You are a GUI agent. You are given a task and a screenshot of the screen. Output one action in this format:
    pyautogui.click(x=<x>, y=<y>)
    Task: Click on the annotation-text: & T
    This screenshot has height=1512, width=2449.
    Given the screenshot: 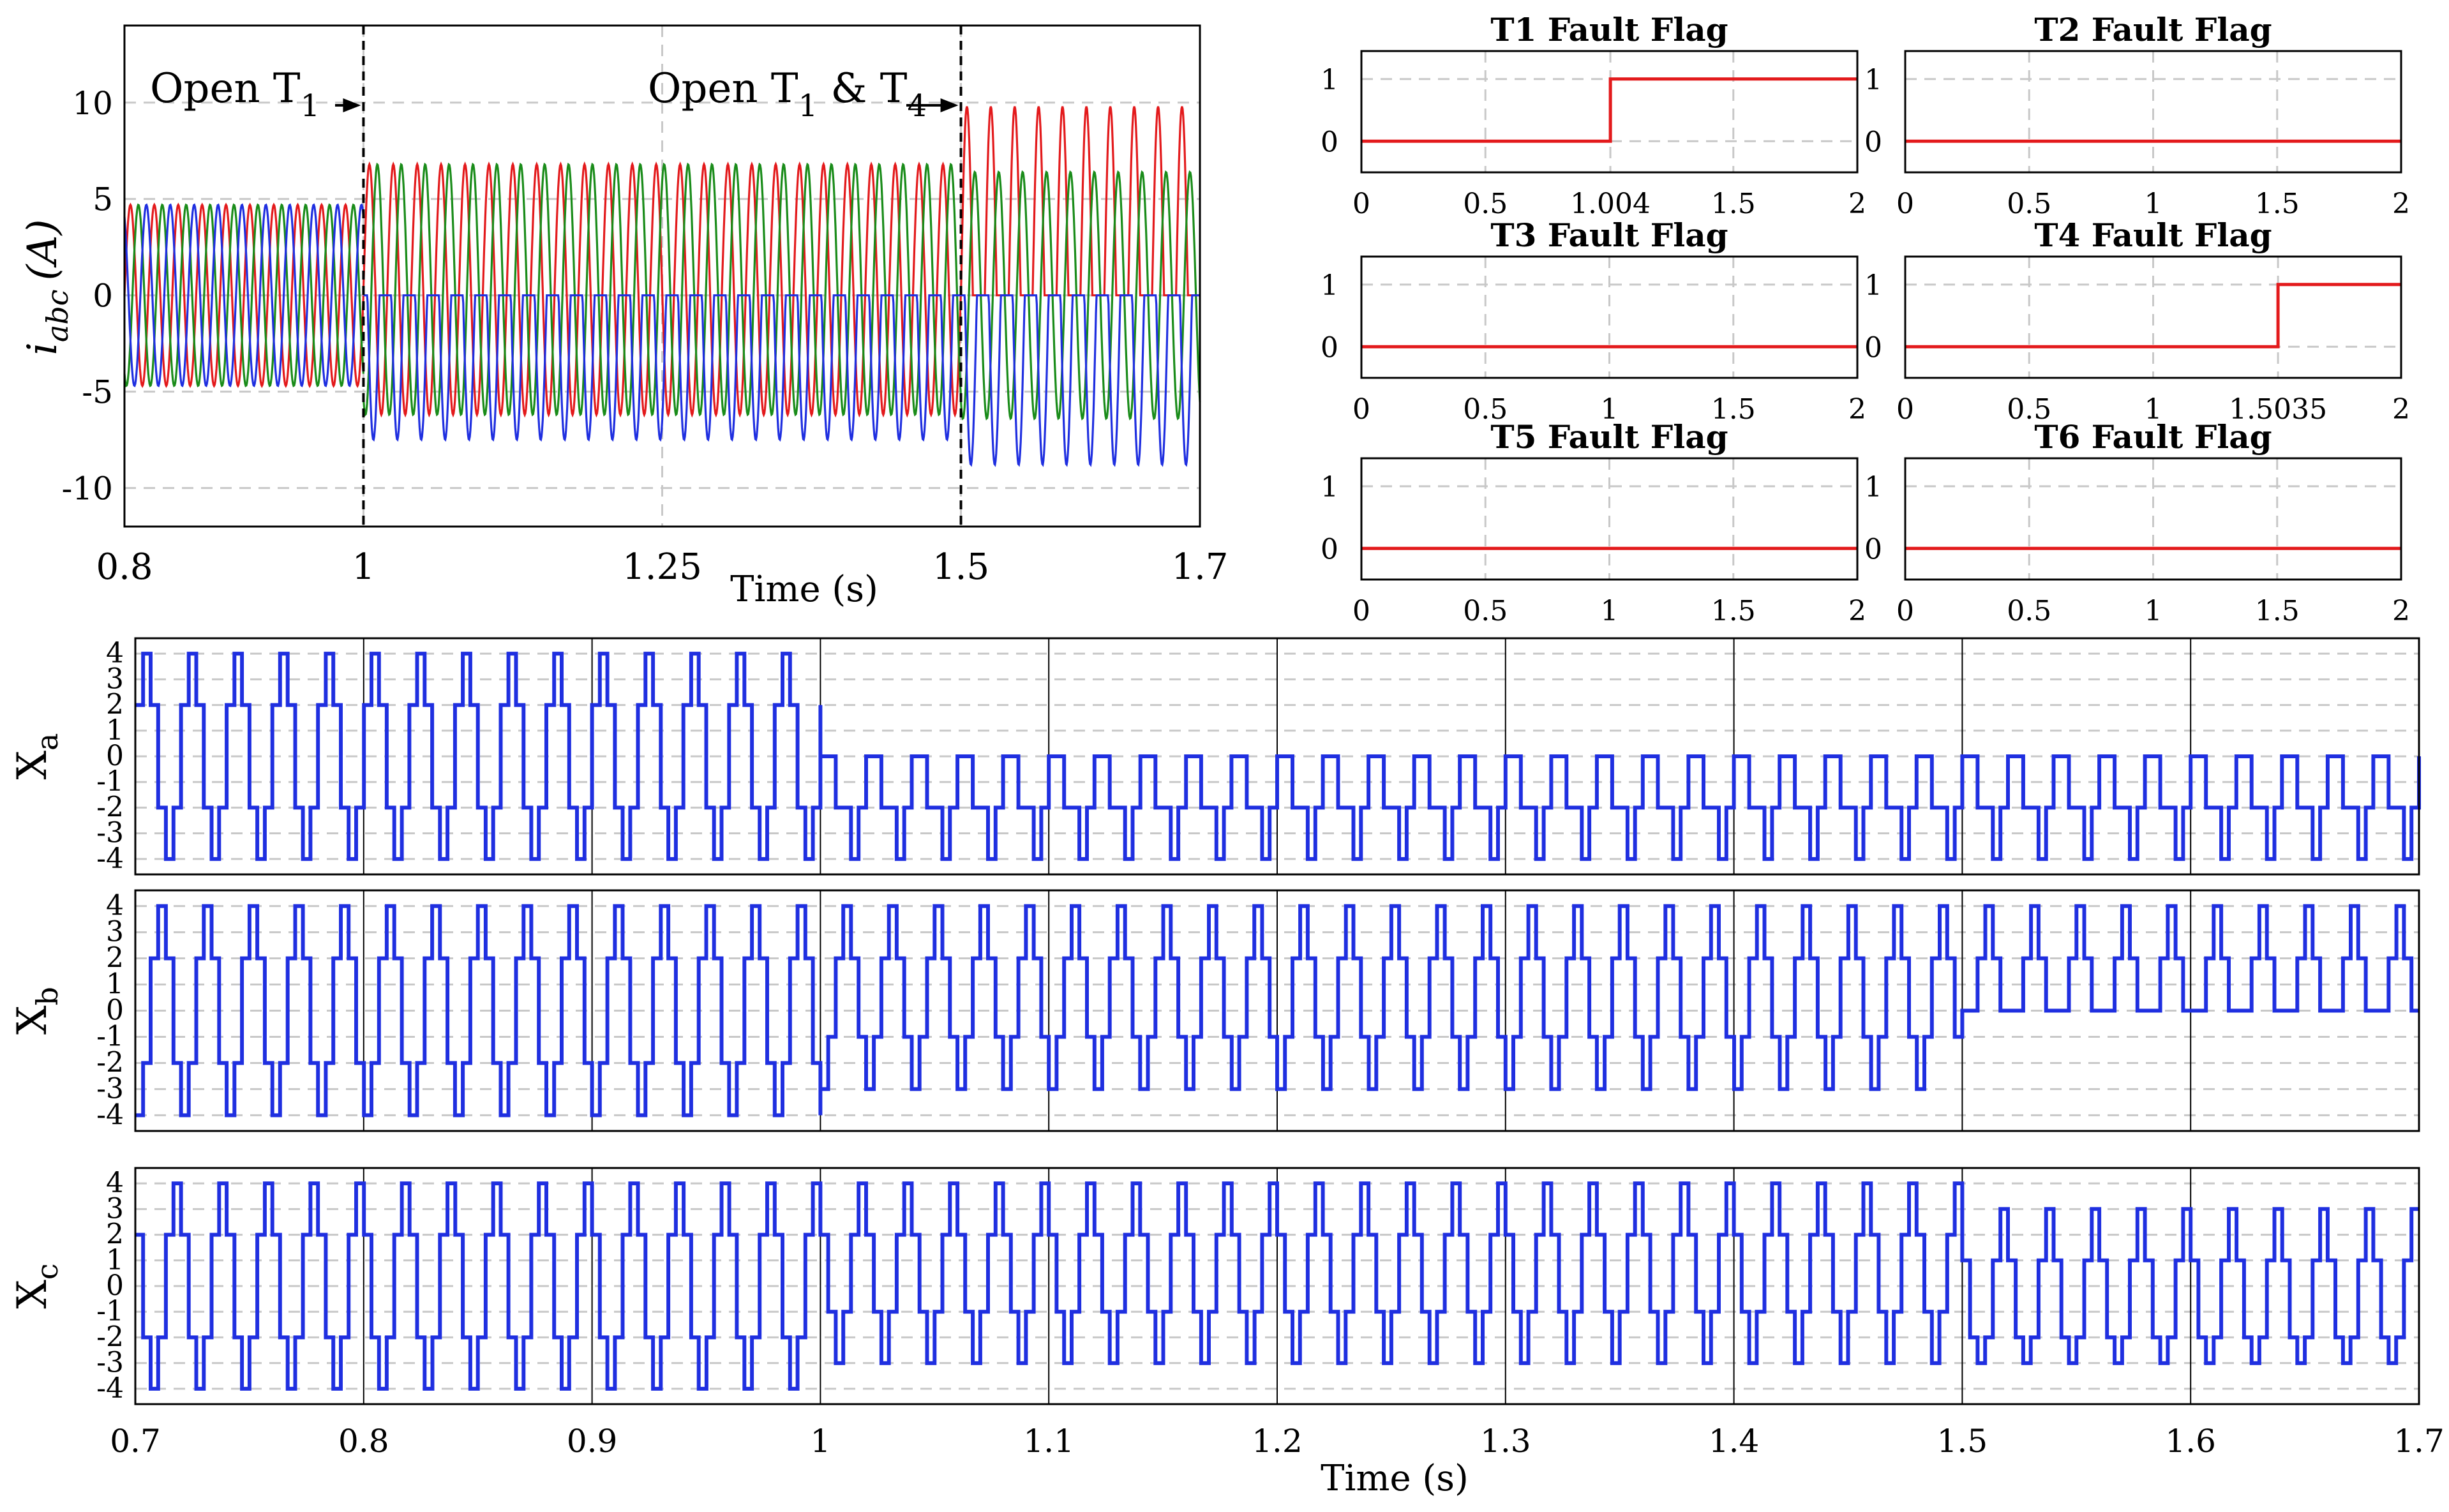 What is the action you would take?
    pyautogui.click(x=863, y=89)
    